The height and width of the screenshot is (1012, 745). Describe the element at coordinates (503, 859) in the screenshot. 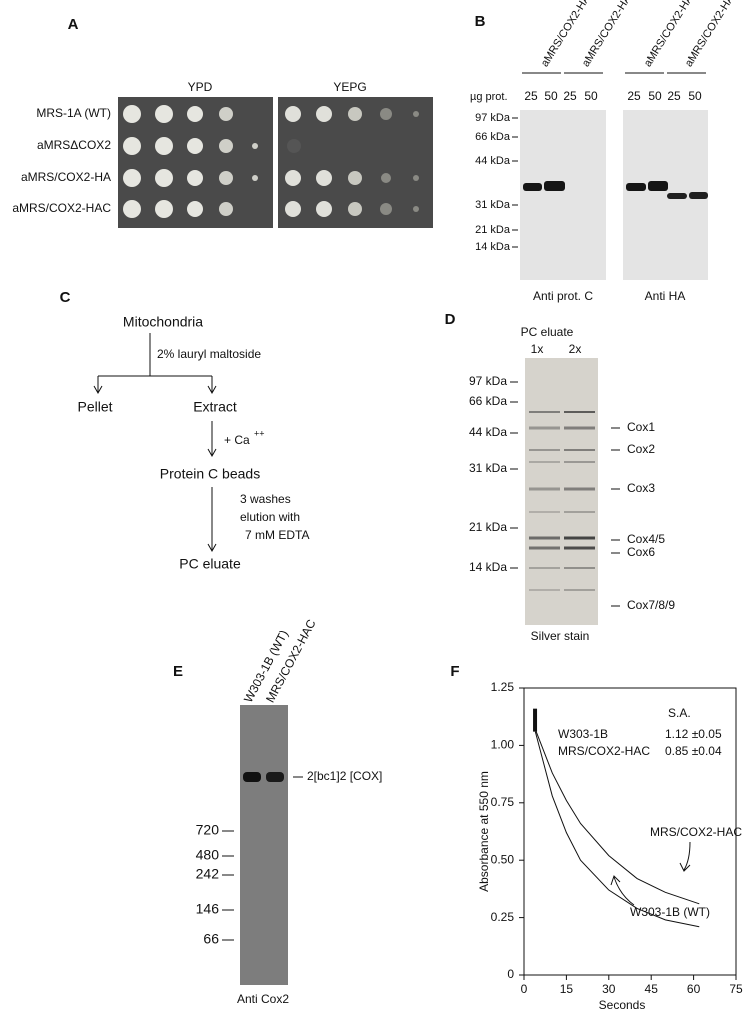

I see `y-tick-label: 0.50` at that location.